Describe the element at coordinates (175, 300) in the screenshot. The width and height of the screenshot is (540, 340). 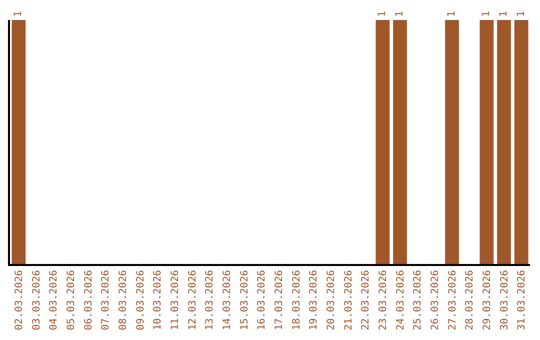
I see `x-tick-label: 11.03.2026` at that location.